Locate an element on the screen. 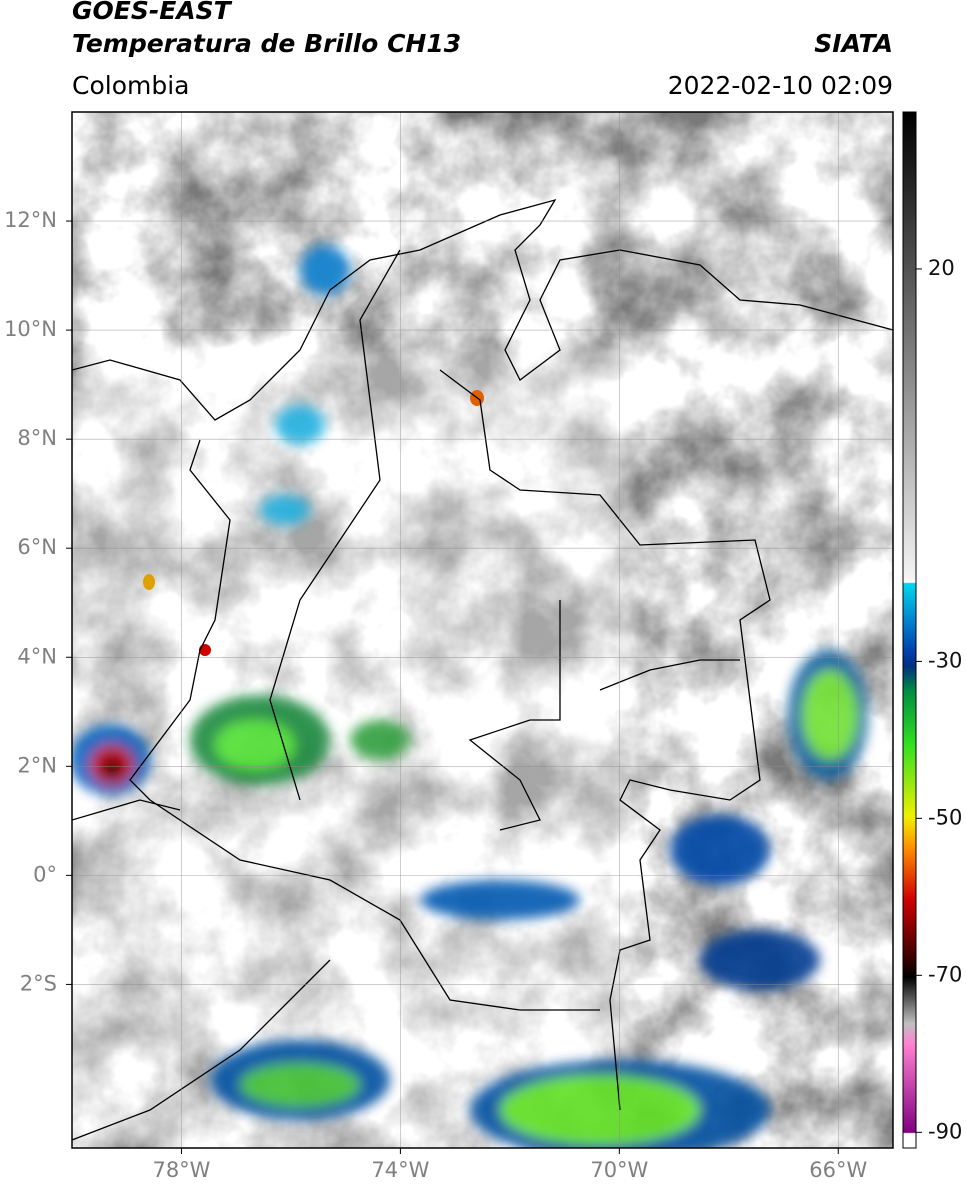 This screenshot has height=1194, width=966. y-tick-label: 2°S is located at coordinates (38, 983).